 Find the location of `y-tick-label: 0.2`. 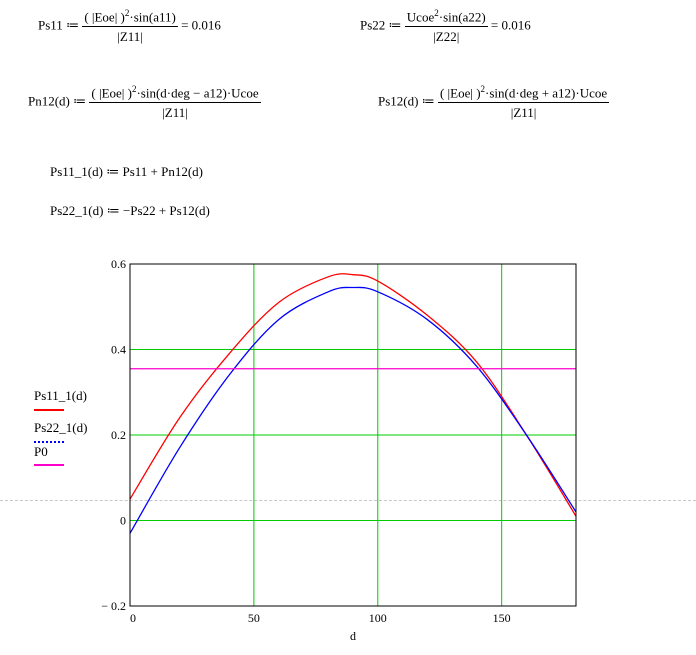

y-tick-label: 0.2 is located at coordinates (118, 435).